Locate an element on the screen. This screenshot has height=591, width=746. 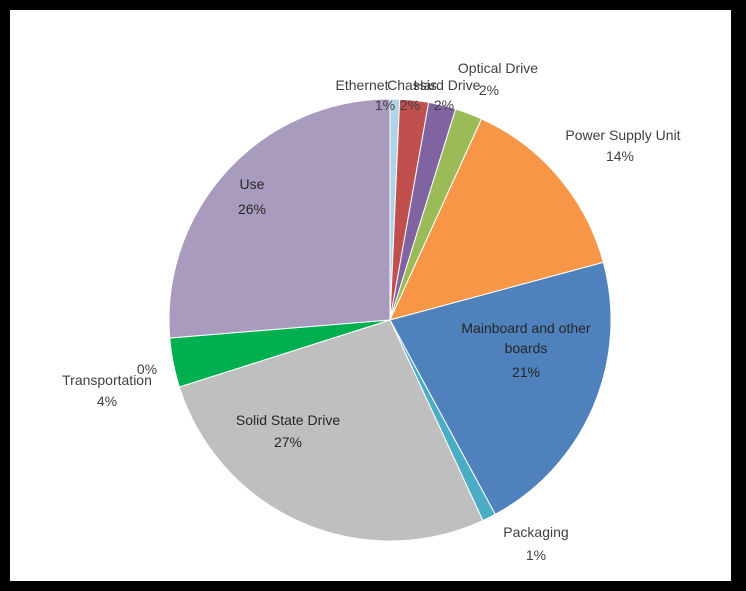
data-label-name-2: Hard Drive is located at coordinates (447, 85).